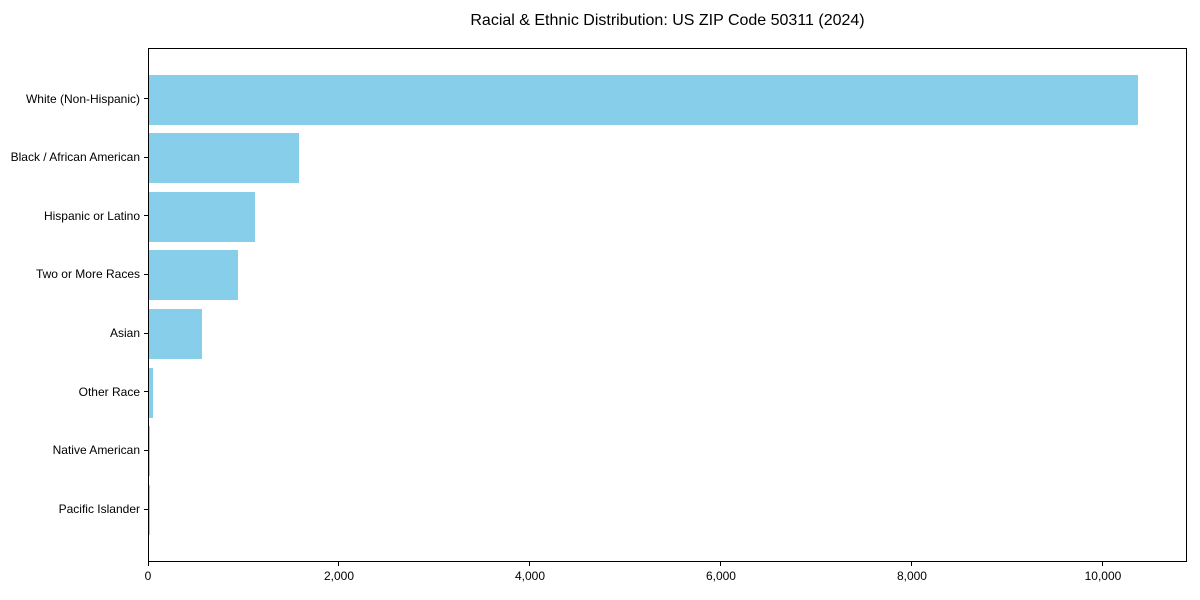  I want to click on y-tick-label-other-race: Other Race, so click(109, 391).